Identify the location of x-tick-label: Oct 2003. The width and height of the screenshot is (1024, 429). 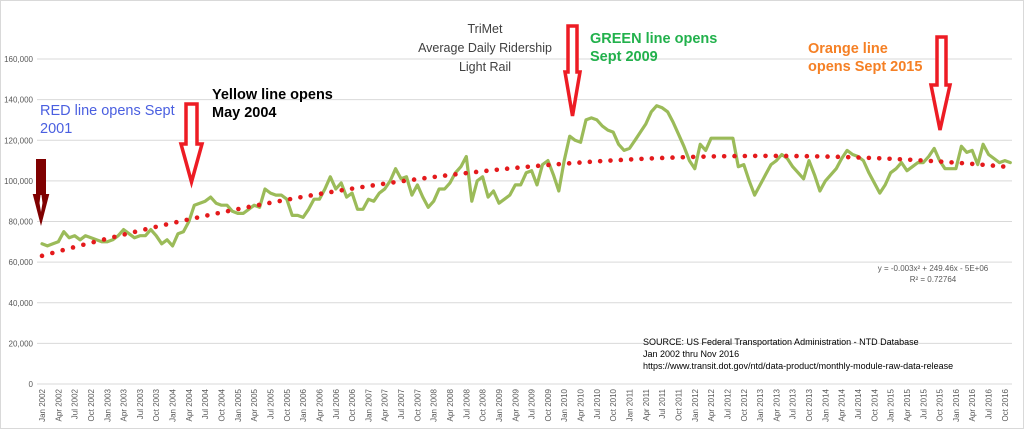
(156, 404).